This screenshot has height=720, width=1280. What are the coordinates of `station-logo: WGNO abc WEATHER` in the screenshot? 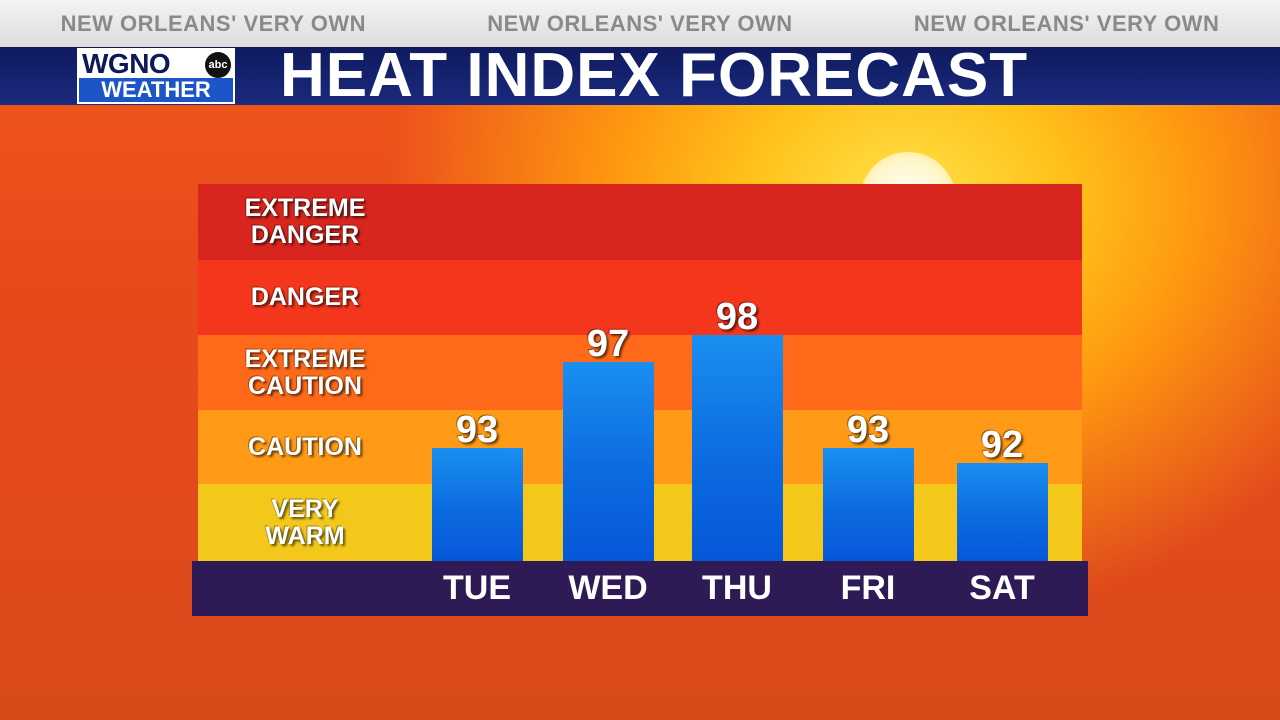 It's located at (156, 76).